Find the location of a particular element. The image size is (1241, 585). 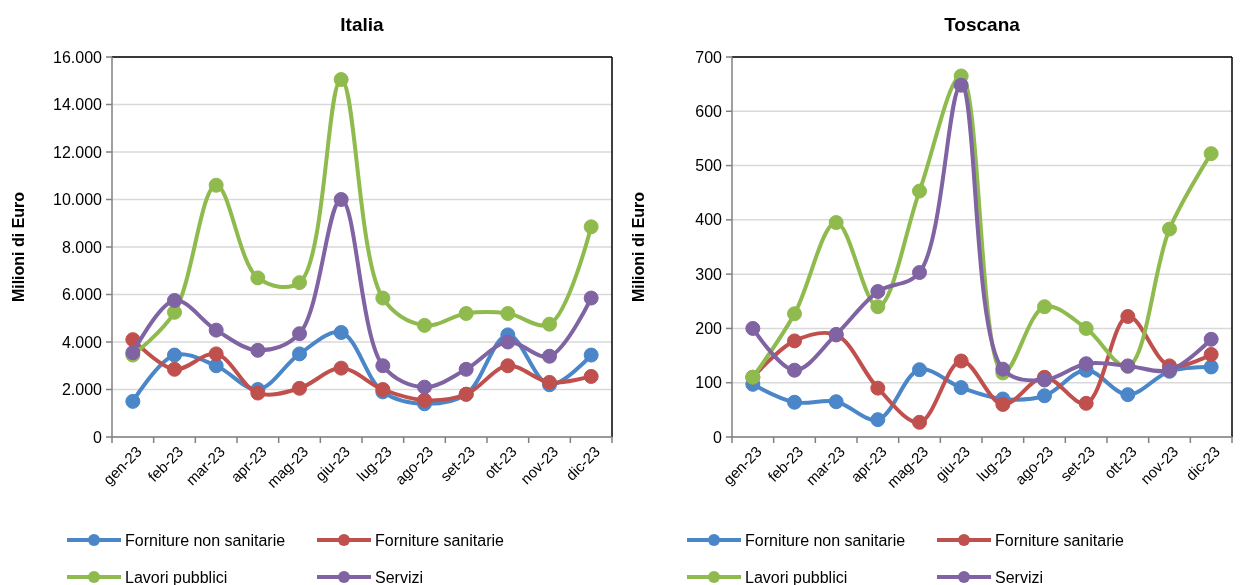

y-tick-label: 2.000 is located at coordinates (82, 390).